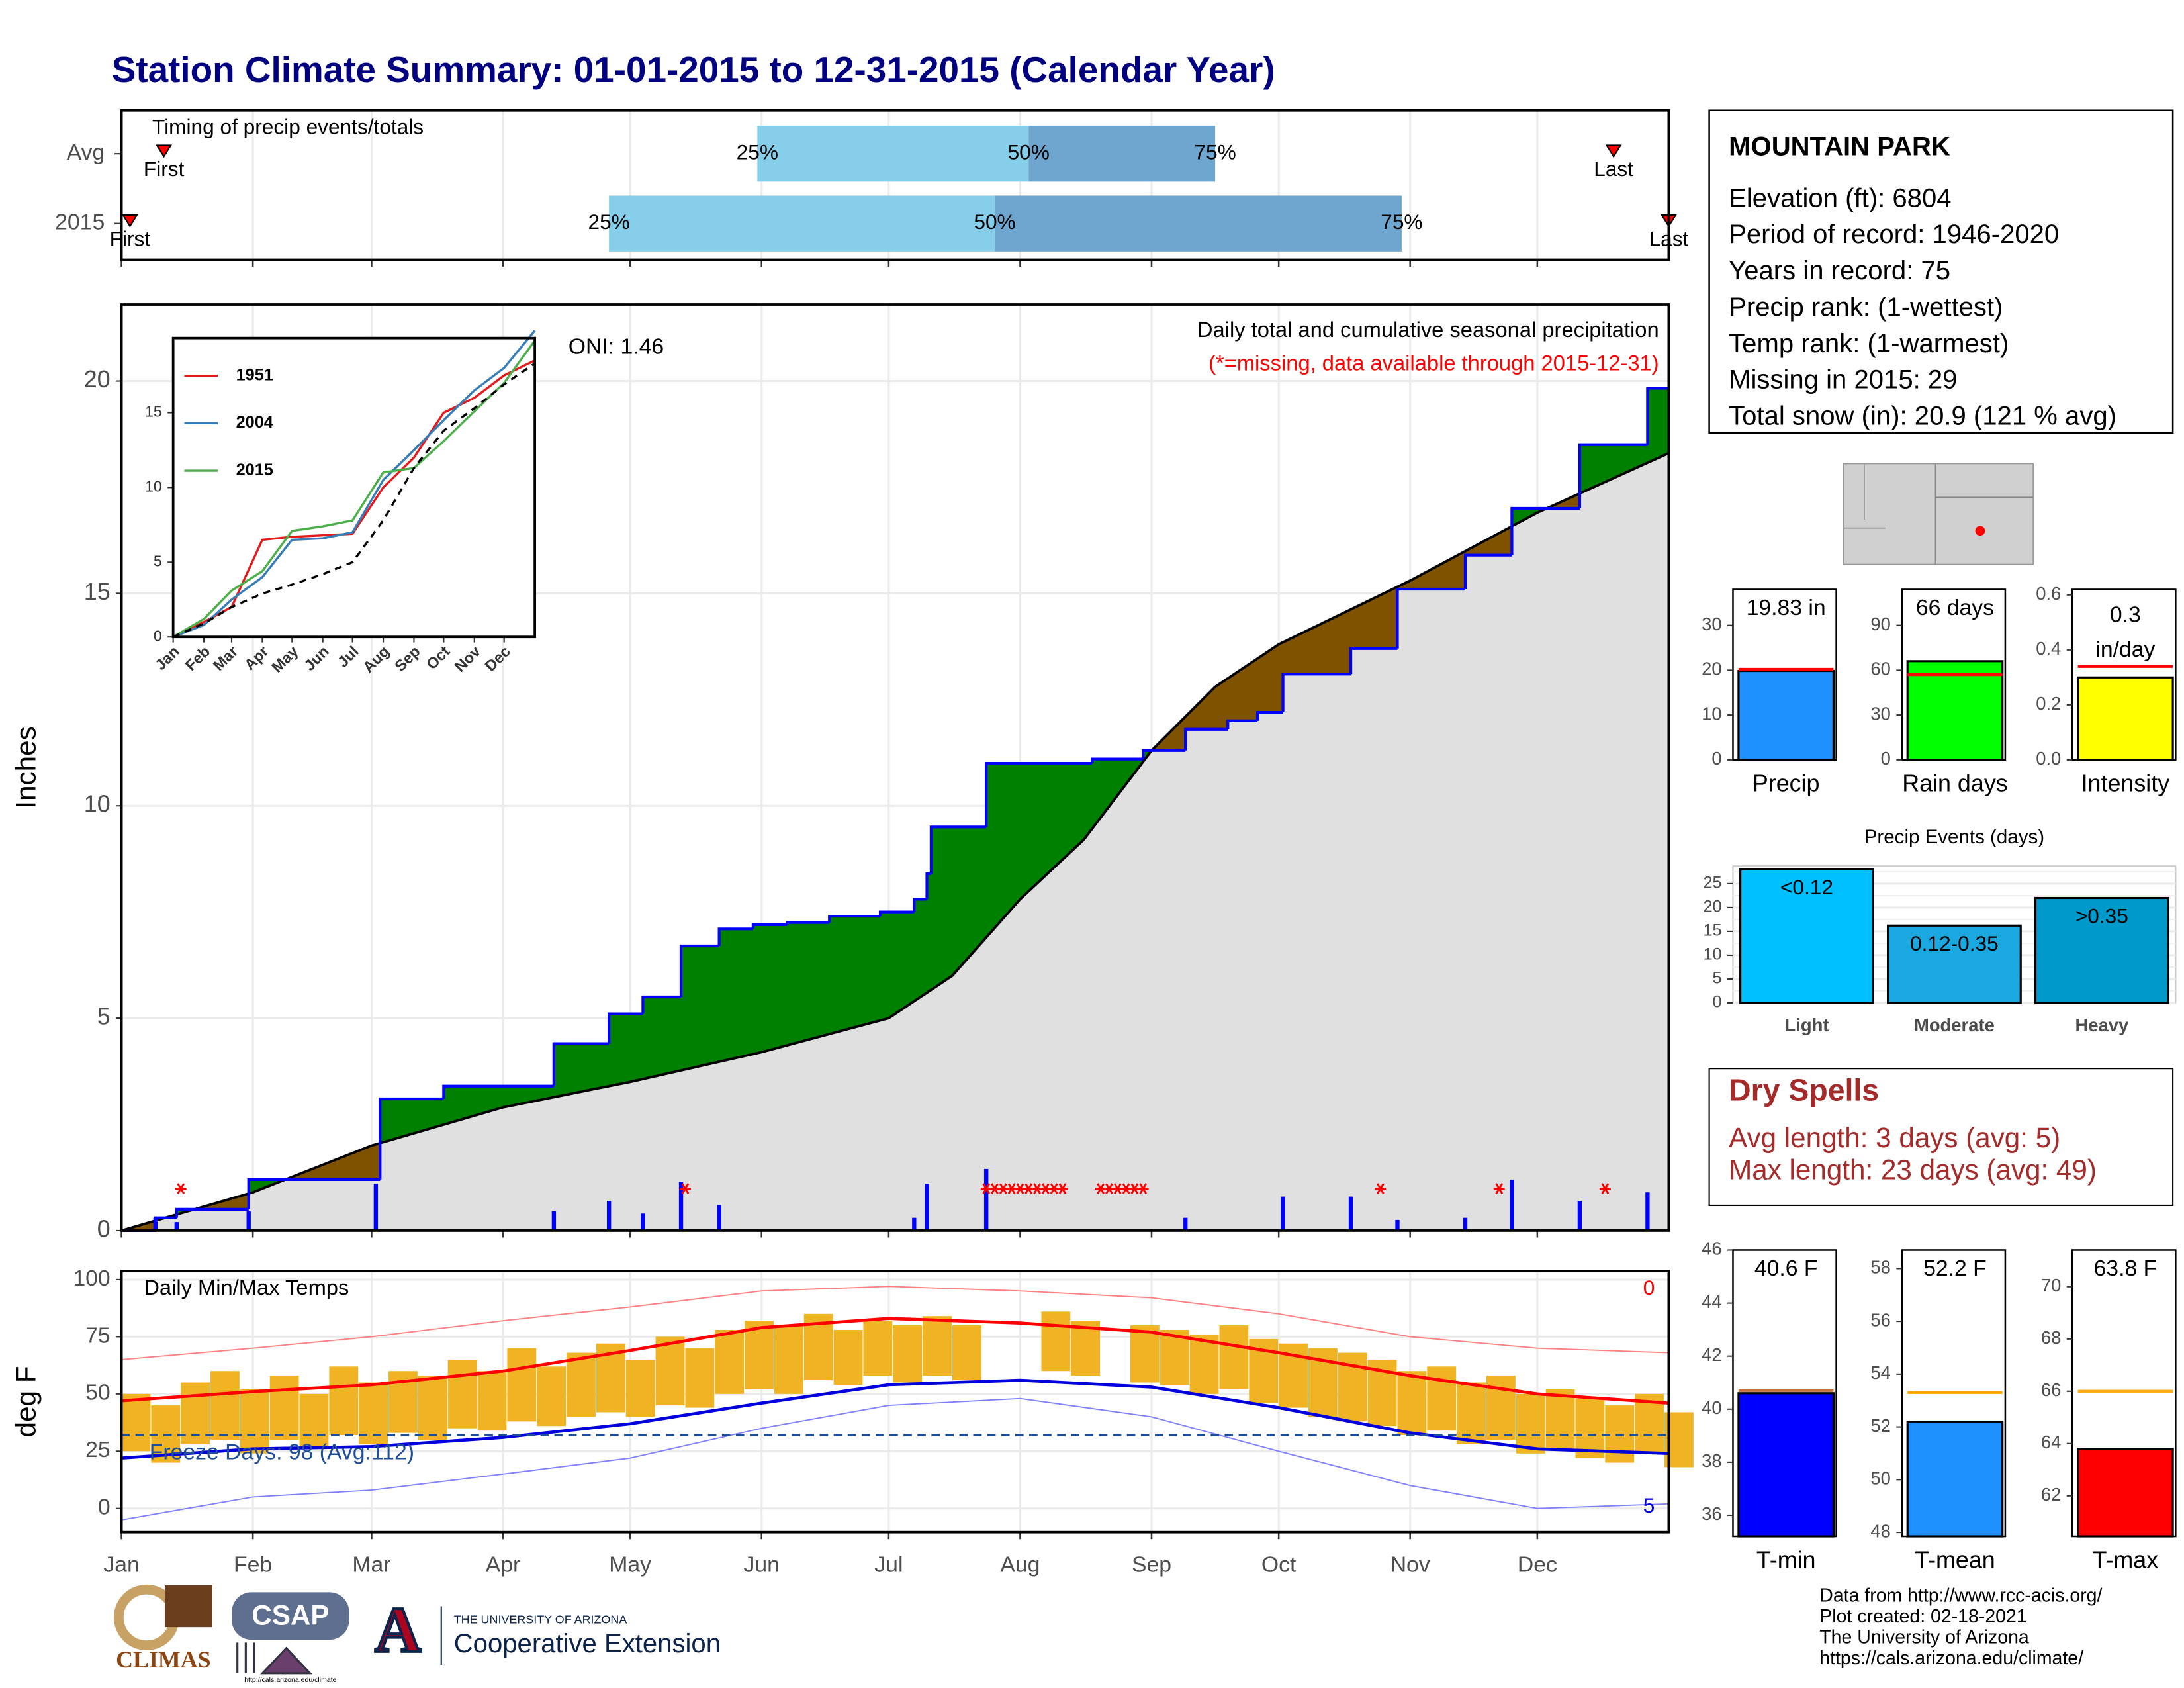 The height and width of the screenshot is (1688, 2184). Describe the element at coordinates (1806, 1025) in the screenshot. I see `category-label: Light` at that location.